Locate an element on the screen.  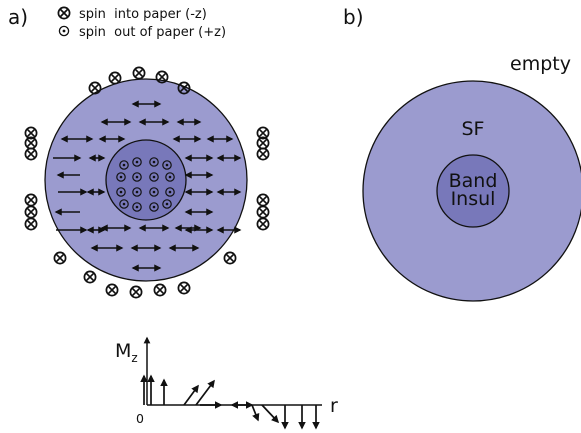
empty-region-label: empty is located at coordinates (540, 64).